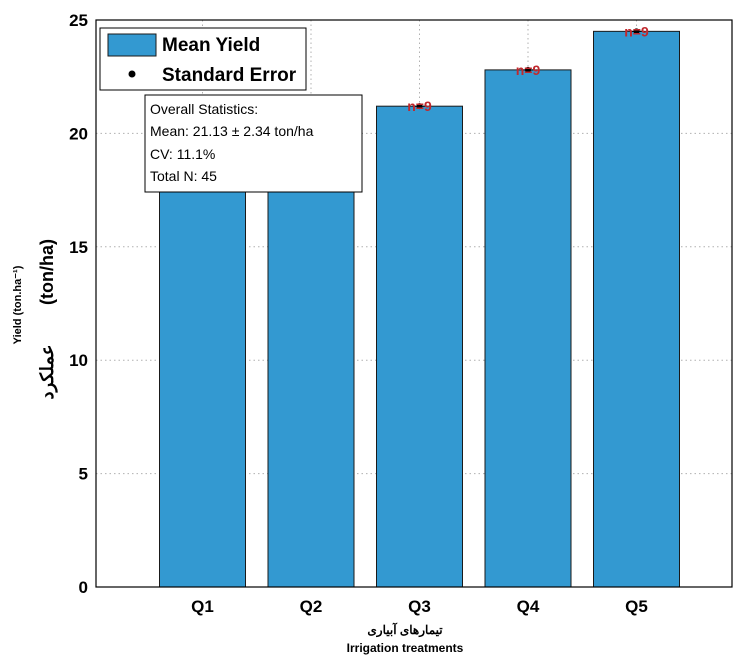 The height and width of the screenshot is (657, 733). Describe the element at coordinates (528, 328) in the screenshot. I see `bar-Q4` at that location.